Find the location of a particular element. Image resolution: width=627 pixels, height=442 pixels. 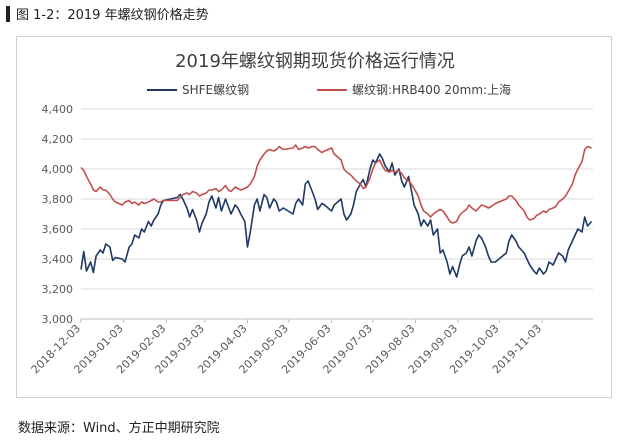

figure-caption: 图 1-2：2019 年螺纹钢价格走势 is located at coordinates (107, 13).